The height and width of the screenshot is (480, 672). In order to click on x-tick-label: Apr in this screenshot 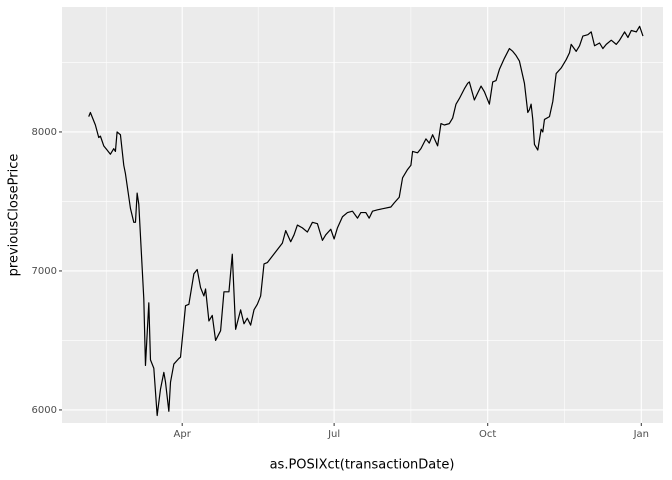, I will do `click(183, 434)`.